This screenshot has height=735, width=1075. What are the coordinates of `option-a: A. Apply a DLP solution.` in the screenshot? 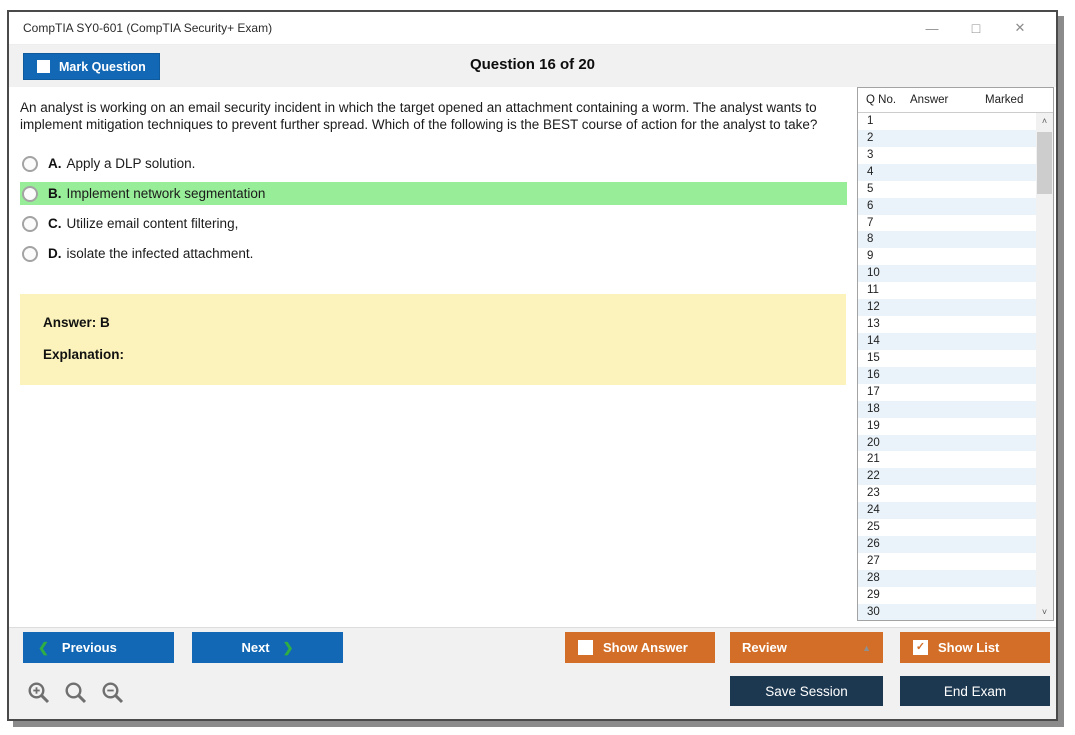 It's located at (433, 163).